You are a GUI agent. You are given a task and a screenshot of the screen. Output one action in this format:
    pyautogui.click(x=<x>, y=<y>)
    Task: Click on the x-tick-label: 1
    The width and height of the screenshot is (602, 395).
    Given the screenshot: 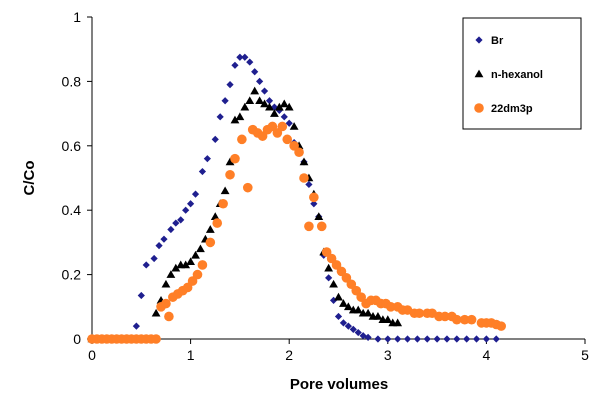 What is the action you would take?
    pyautogui.click(x=191, y=355)
    